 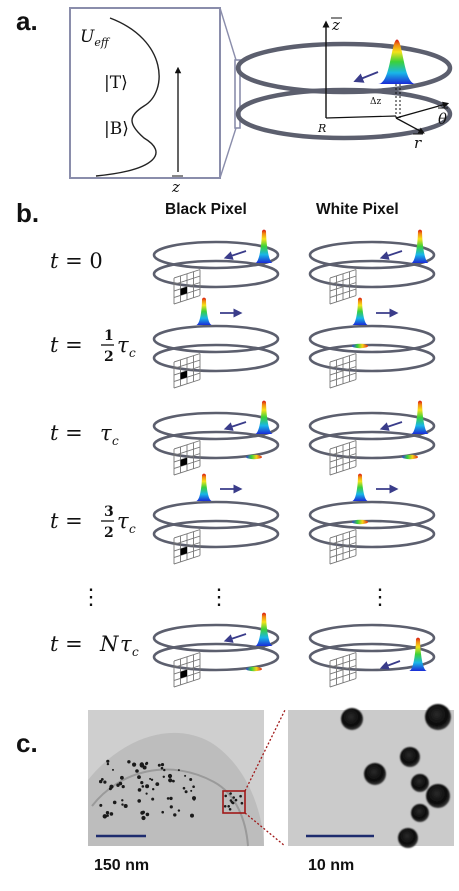 What do you see at coordinates (91, 597) in the screenshot?
I see `vdots-label: ⋮` at bounding box center [91, 597].